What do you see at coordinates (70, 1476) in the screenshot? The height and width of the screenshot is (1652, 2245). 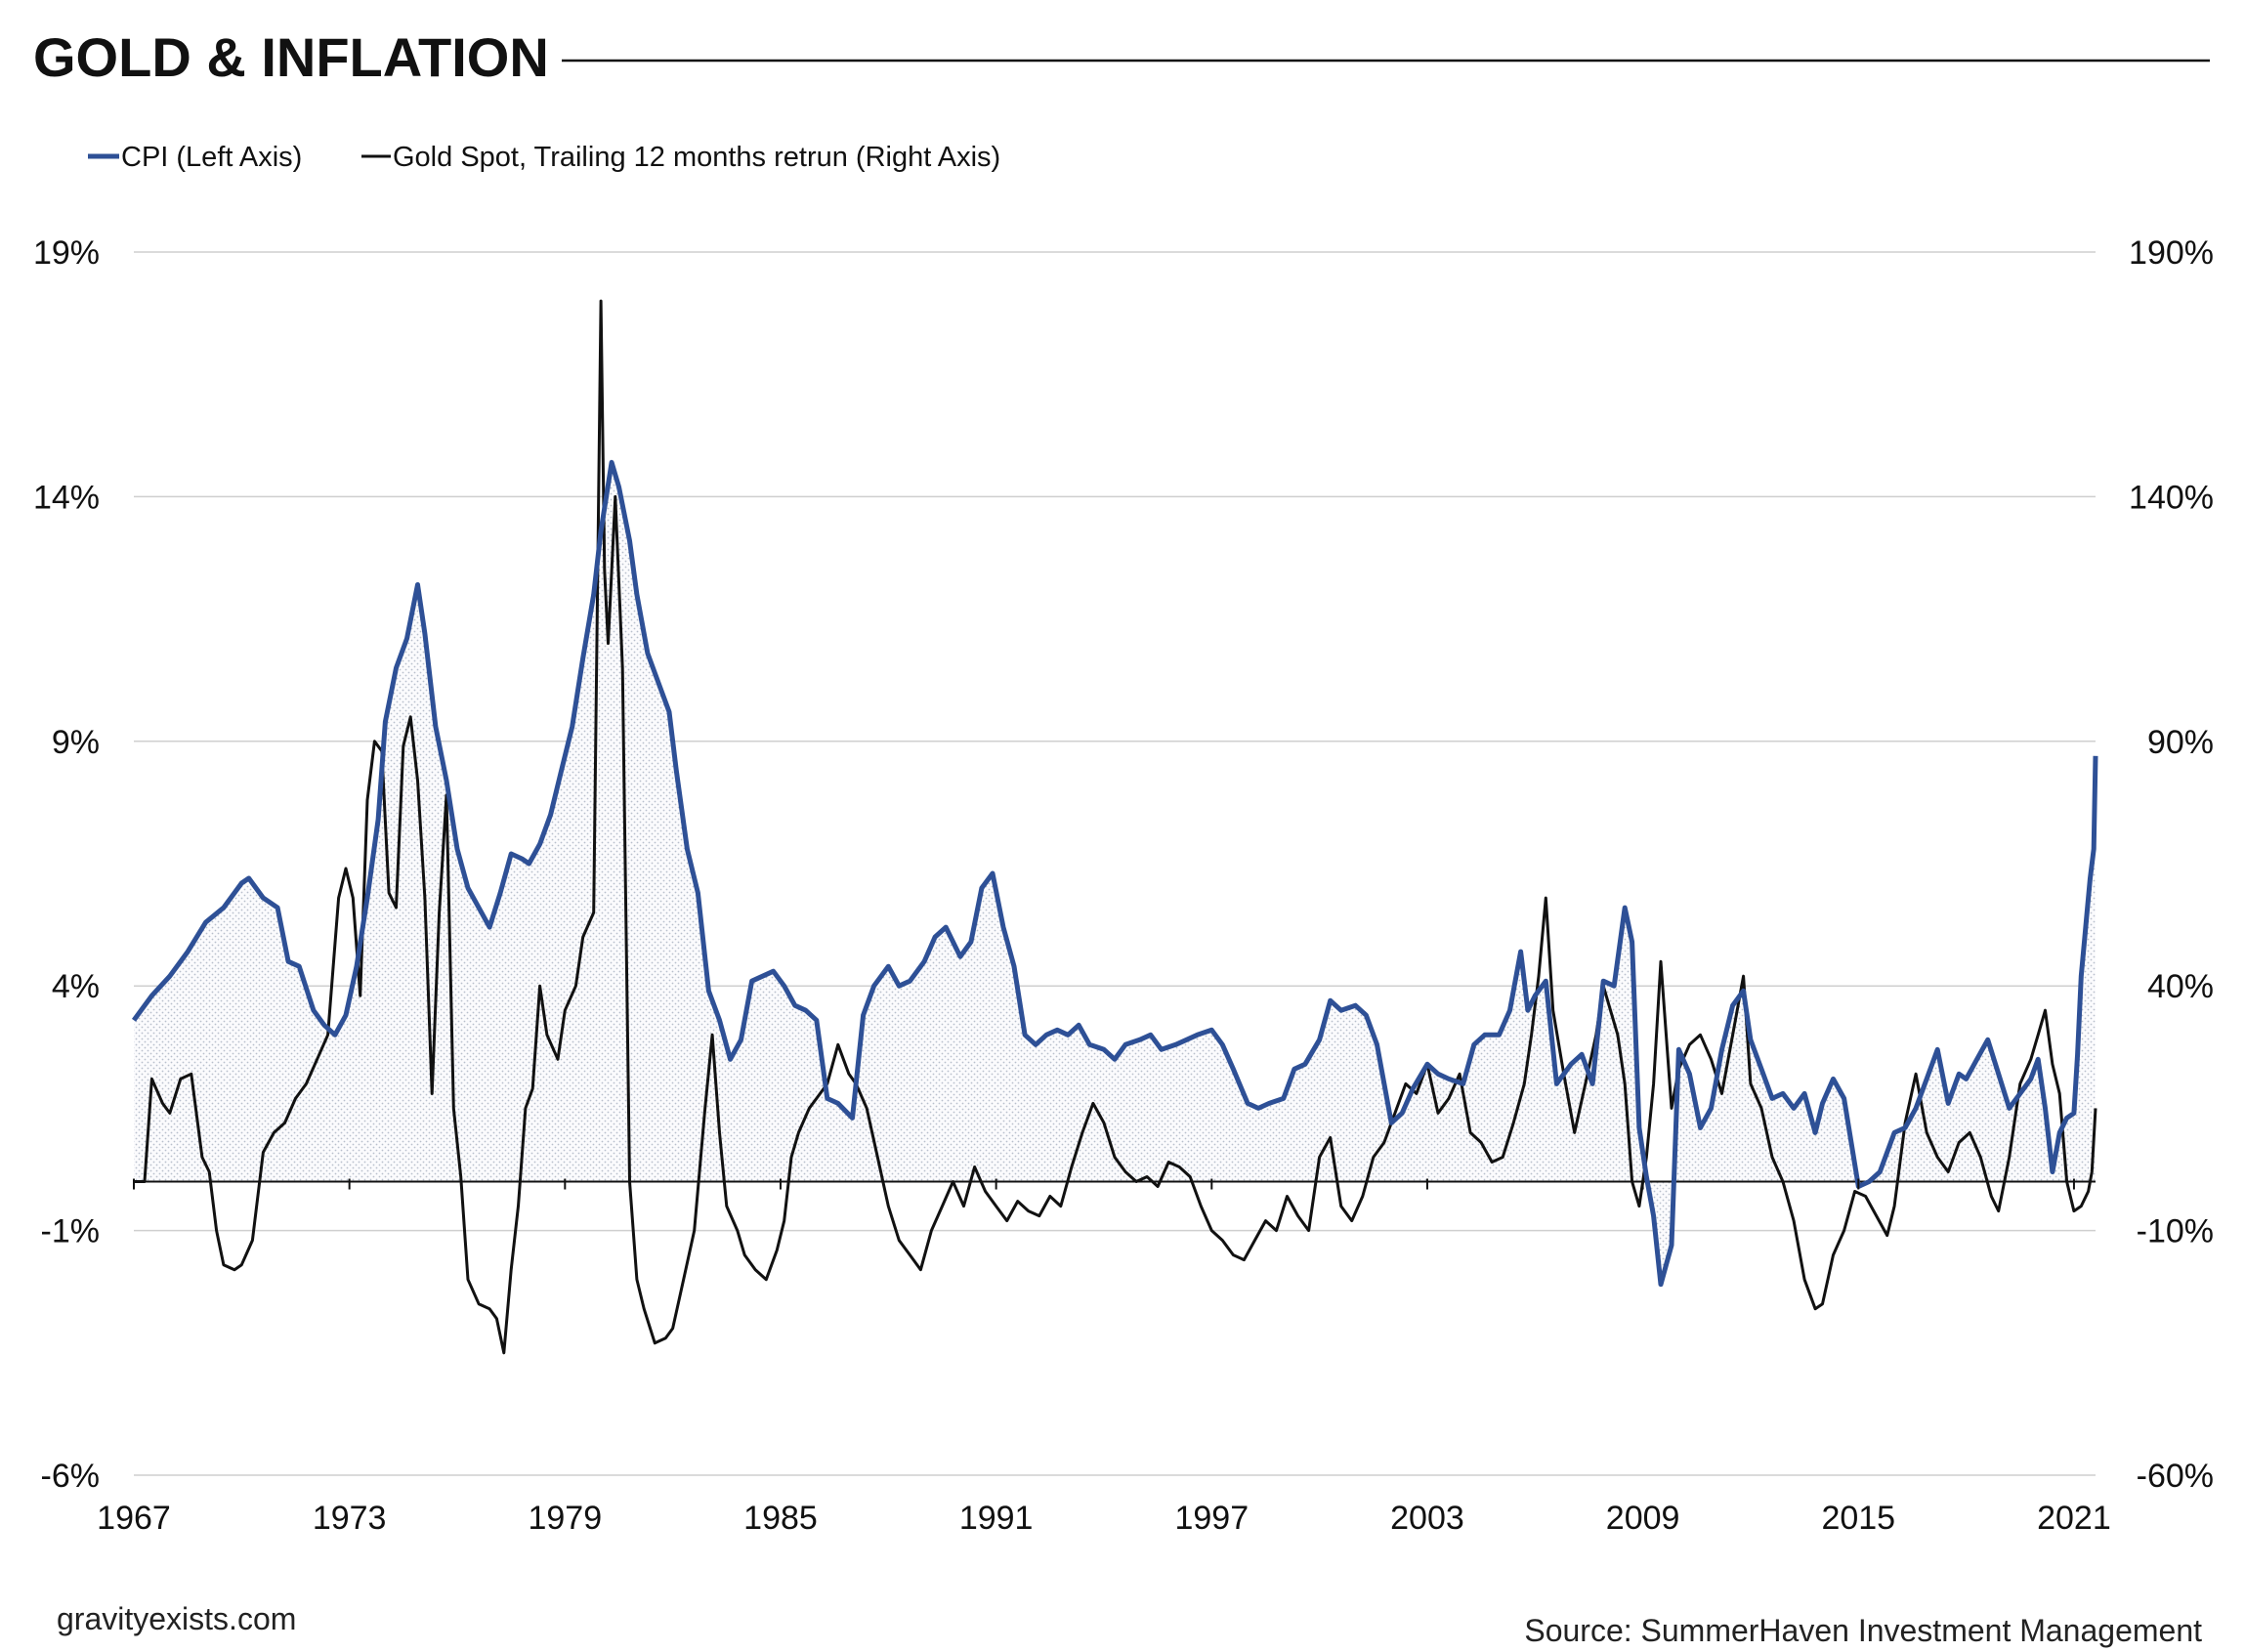 I see `left-tick-label: -6%` at bounding box center [70, 1476].